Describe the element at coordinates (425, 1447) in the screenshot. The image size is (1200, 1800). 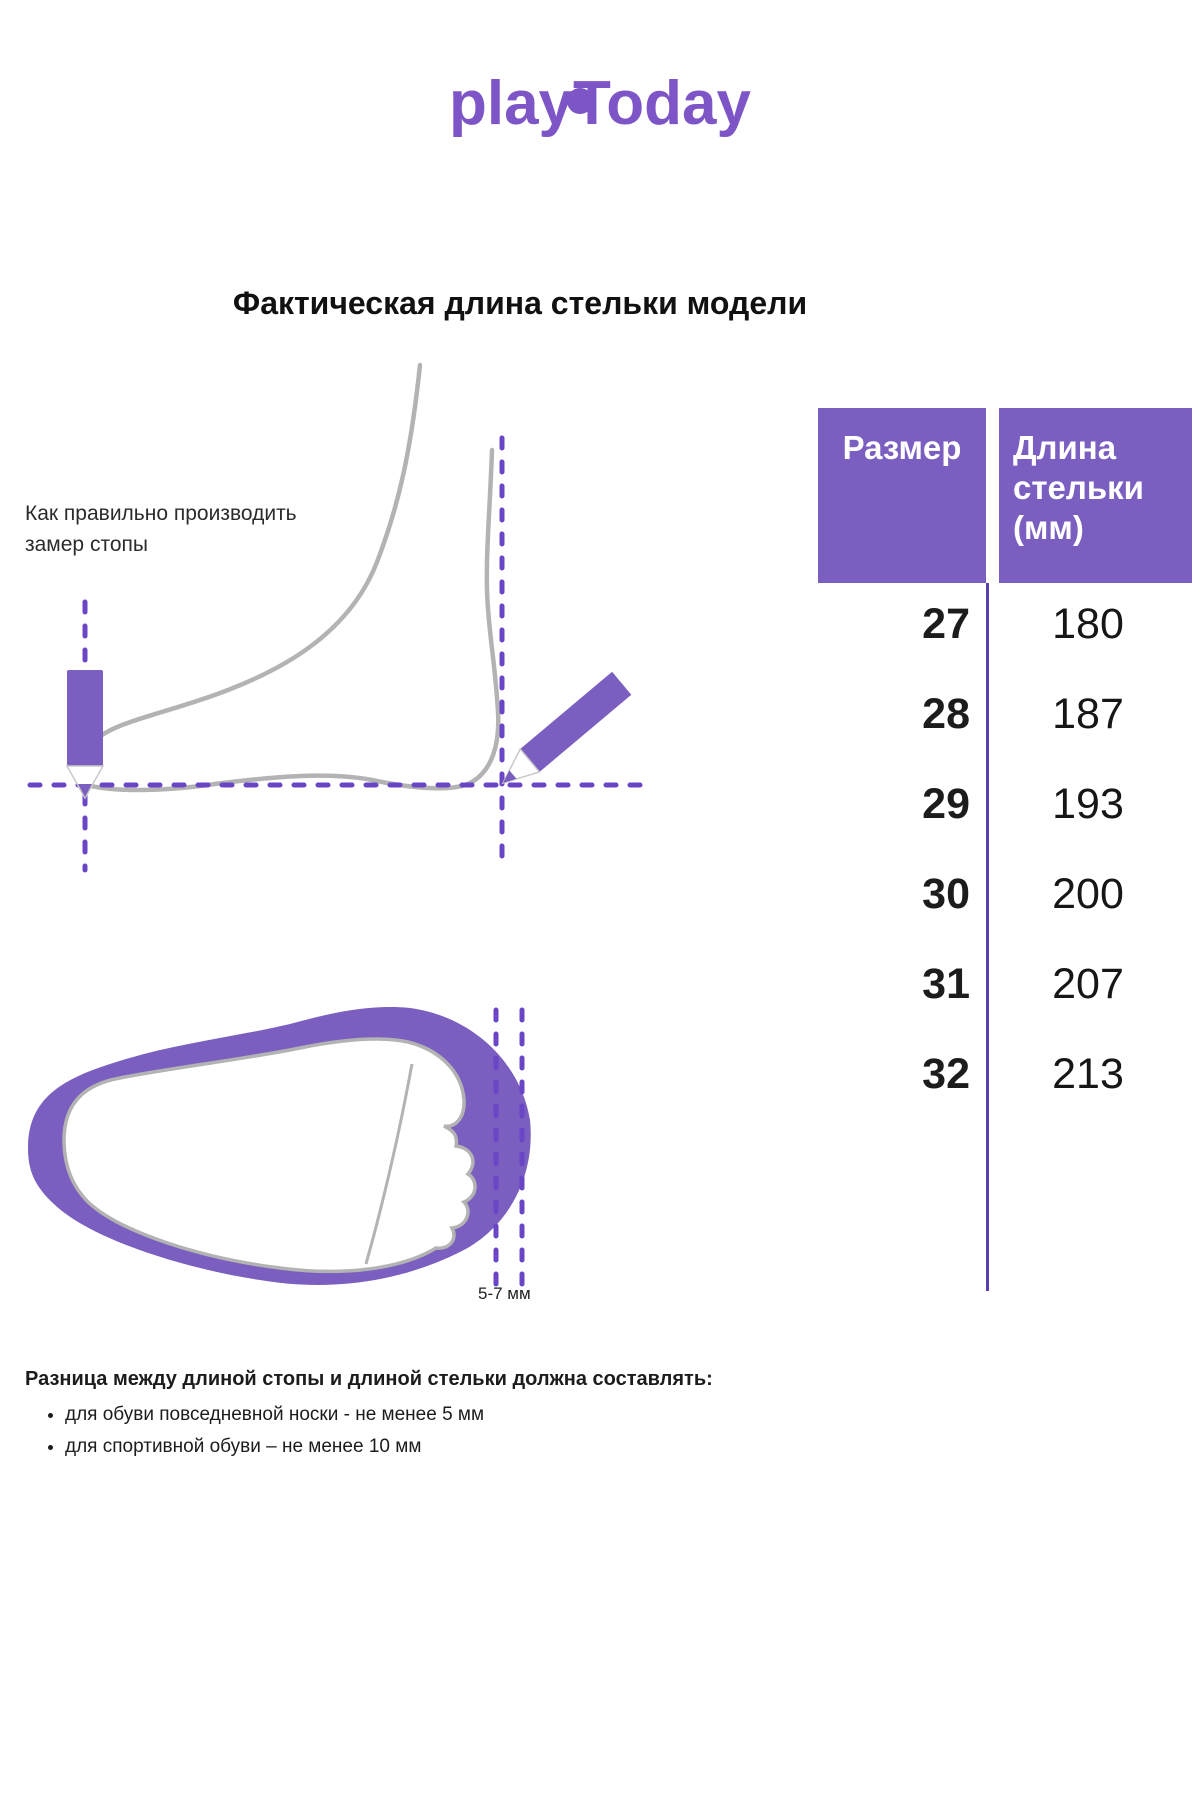
I see `footnote-item: для спортивной обуви – не менее 10 мм` at that location.